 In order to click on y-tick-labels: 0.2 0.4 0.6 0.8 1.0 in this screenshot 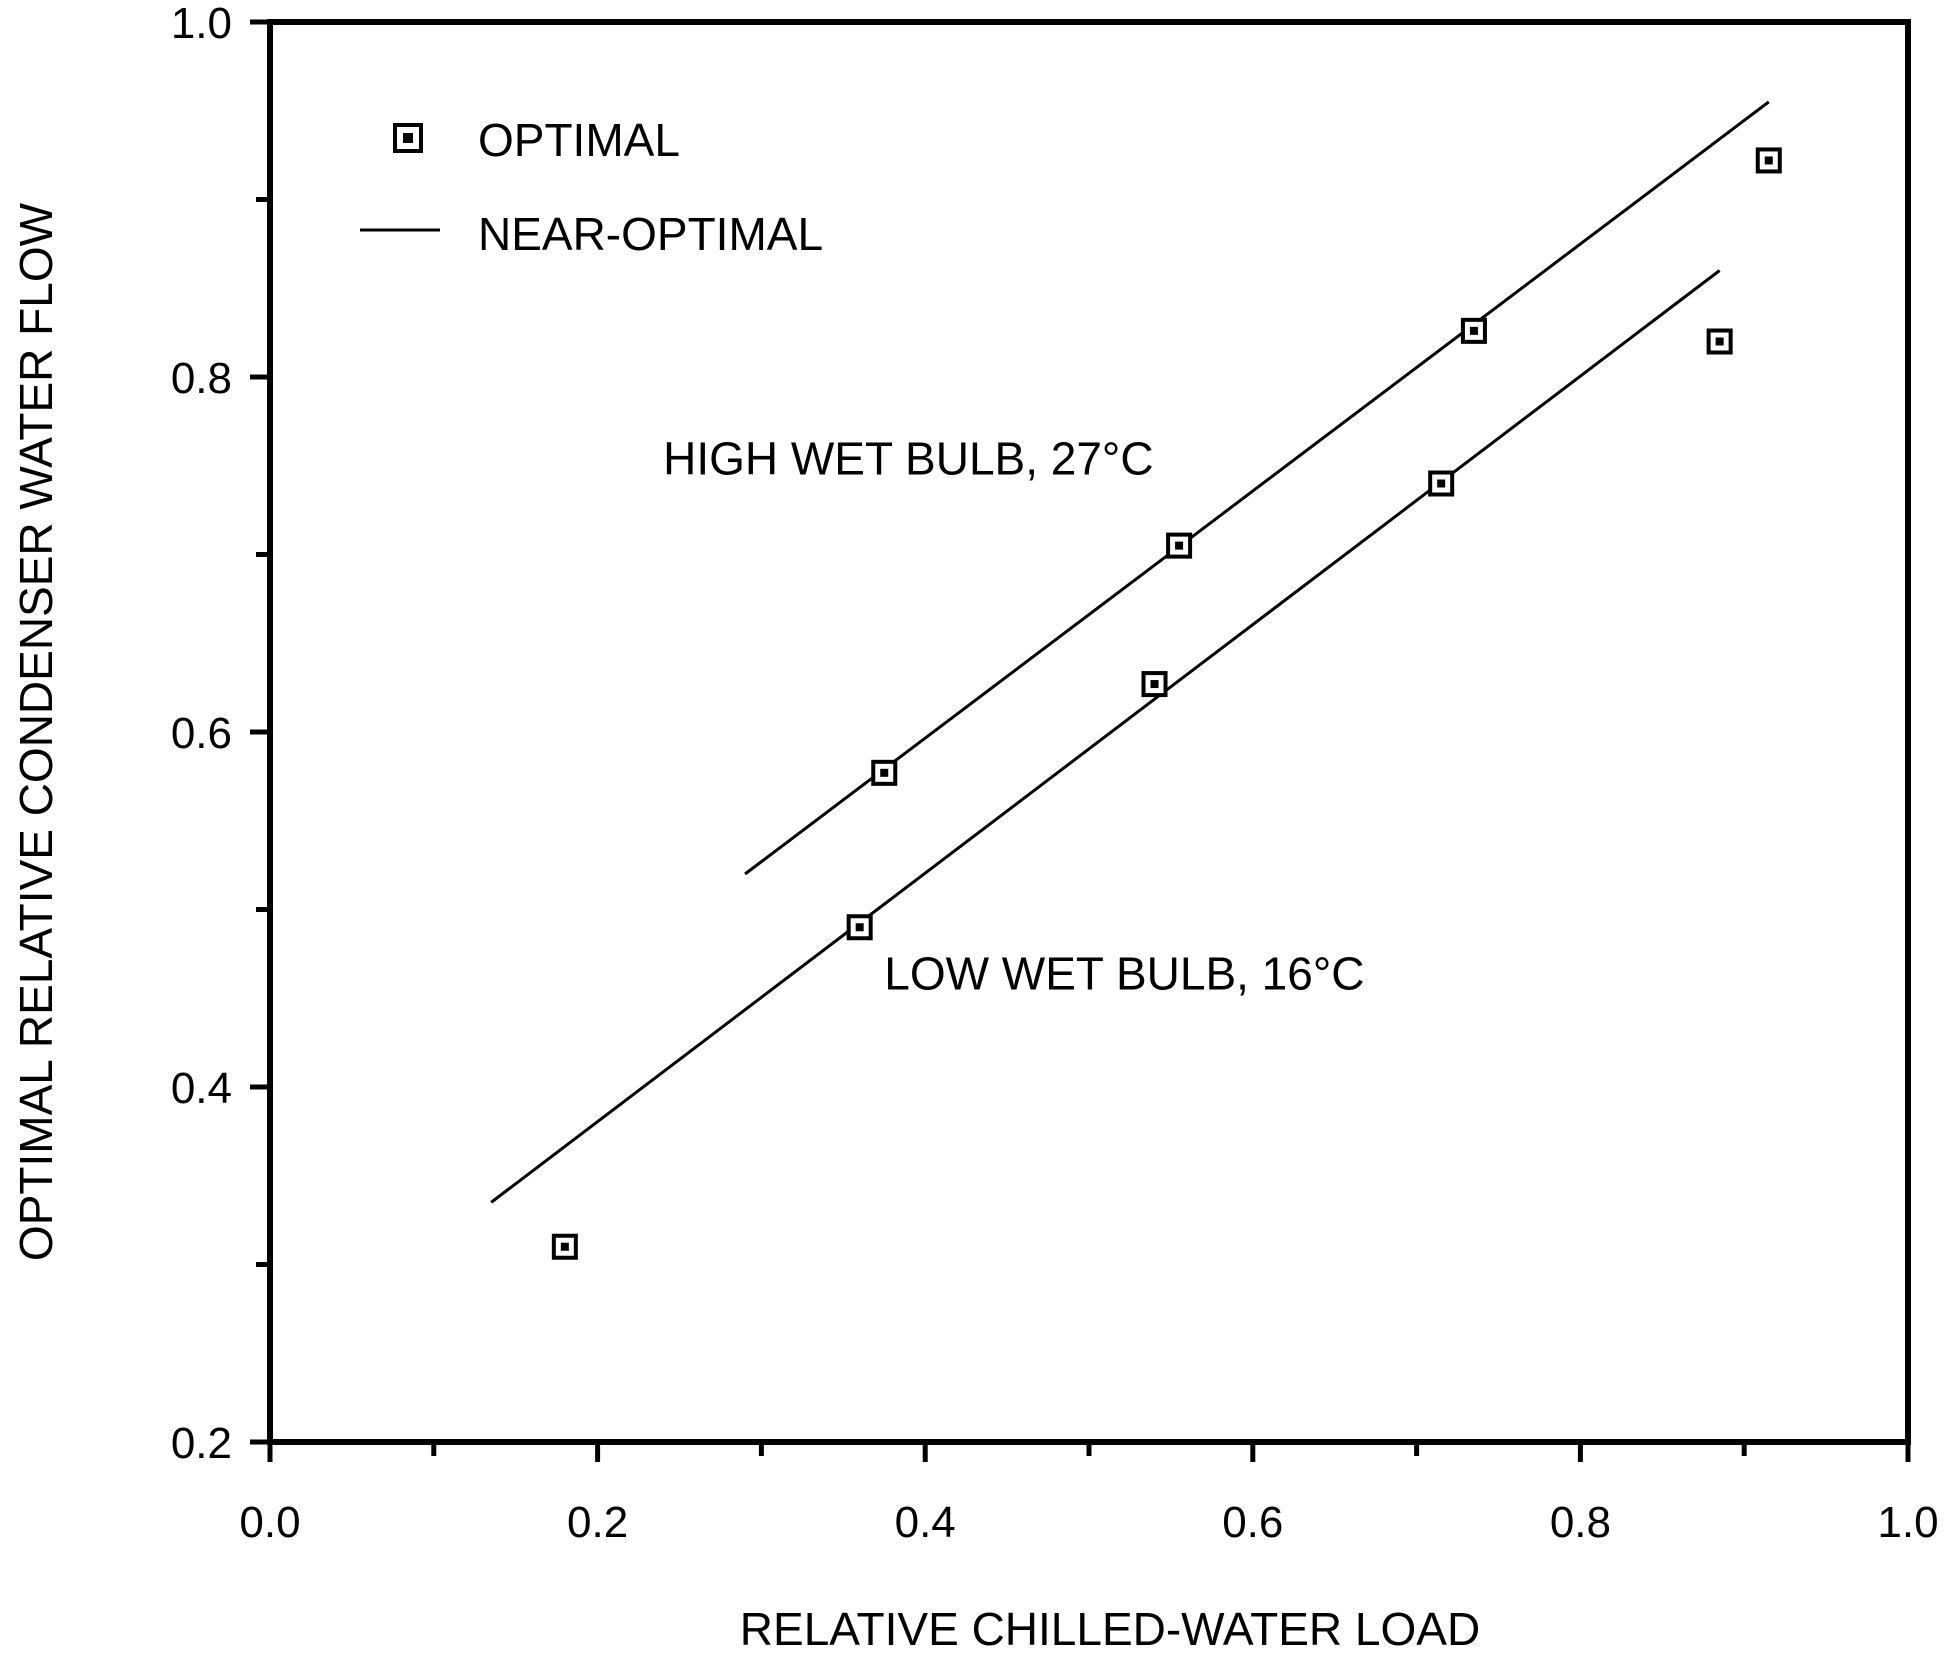, I will do `click(201, 734)`.